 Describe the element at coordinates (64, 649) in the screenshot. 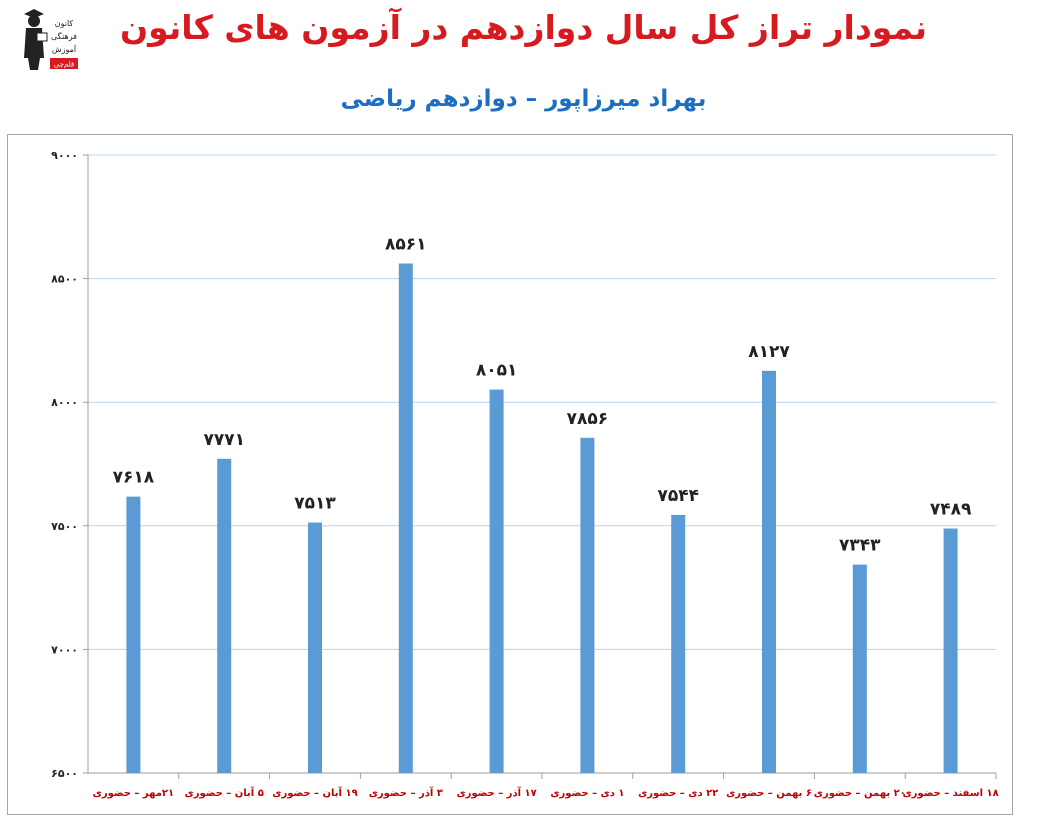

I see `y-tick-label: ۷۰۰۰` at that location.